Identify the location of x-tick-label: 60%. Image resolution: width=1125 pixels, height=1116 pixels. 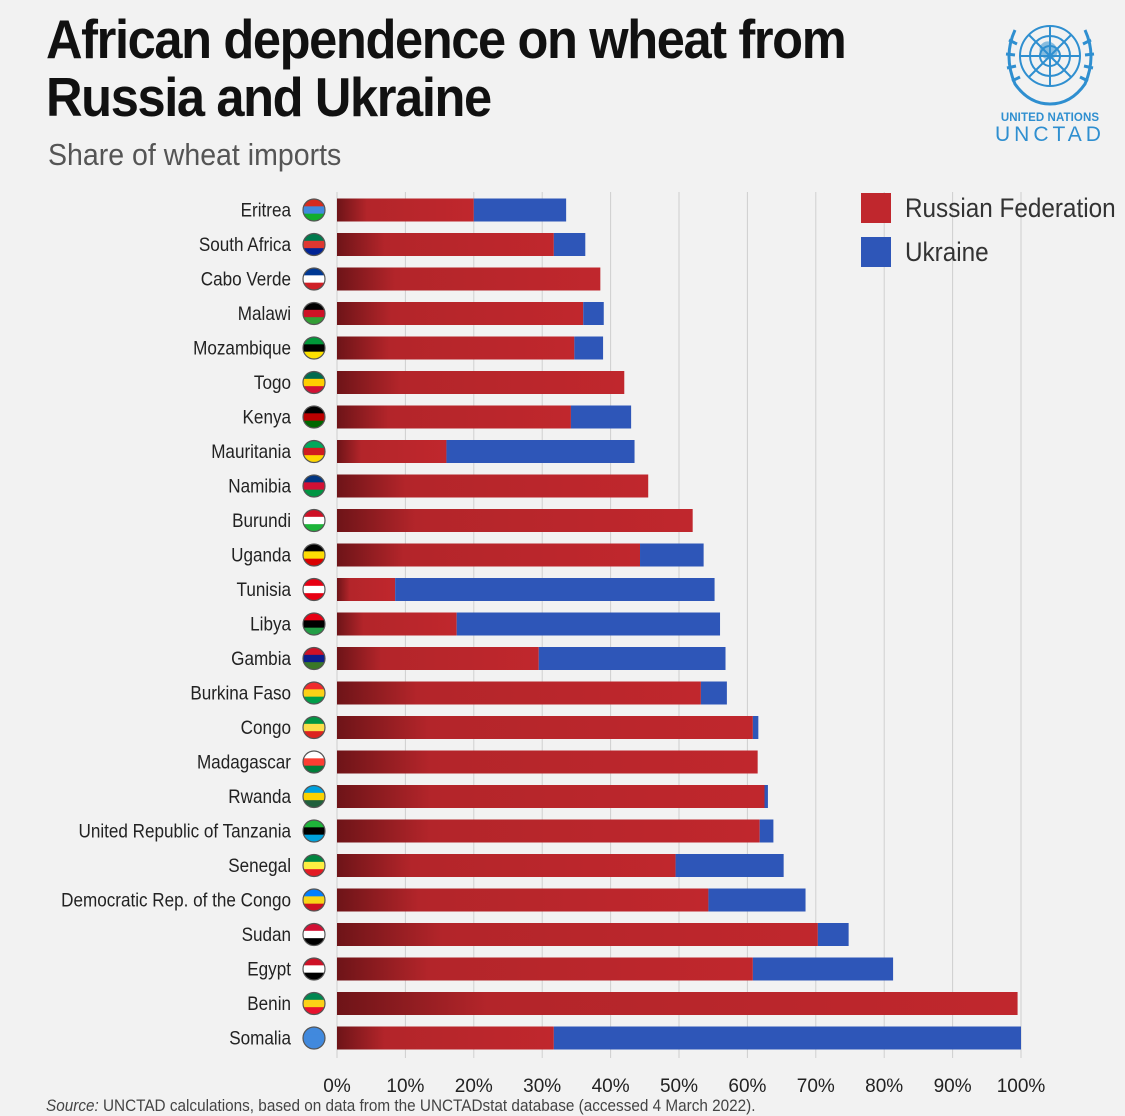
(747, 1086).